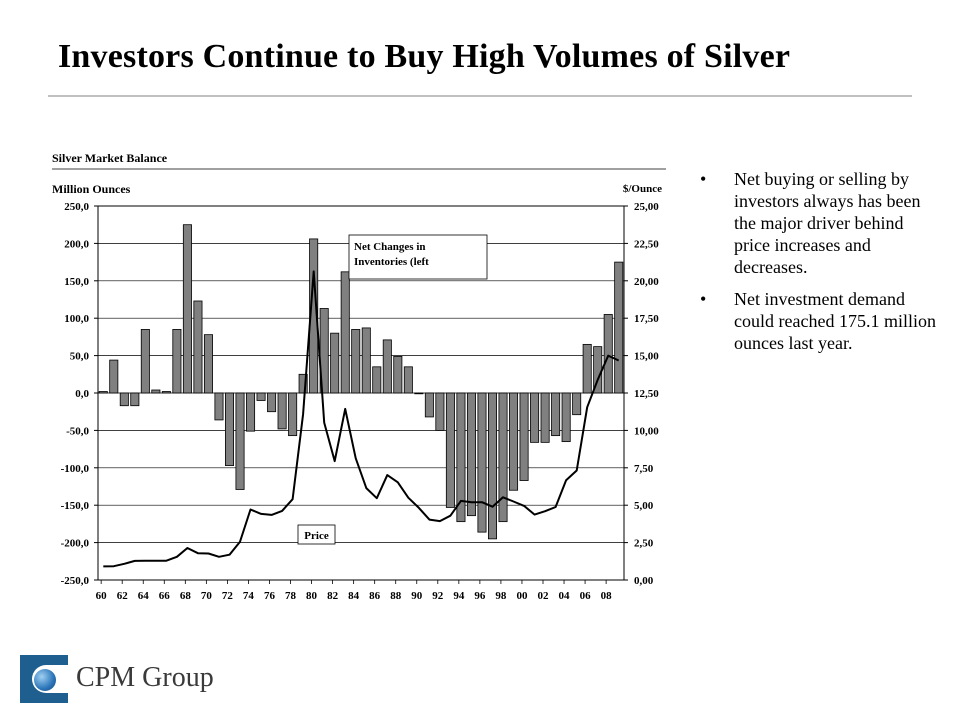 This screenshot has width=960, height=720. What do you see at coordinates (390, 247) in the screenshot?
I see `inventories-annotation-text: Net Changes in` at bounding box center [390, 247].